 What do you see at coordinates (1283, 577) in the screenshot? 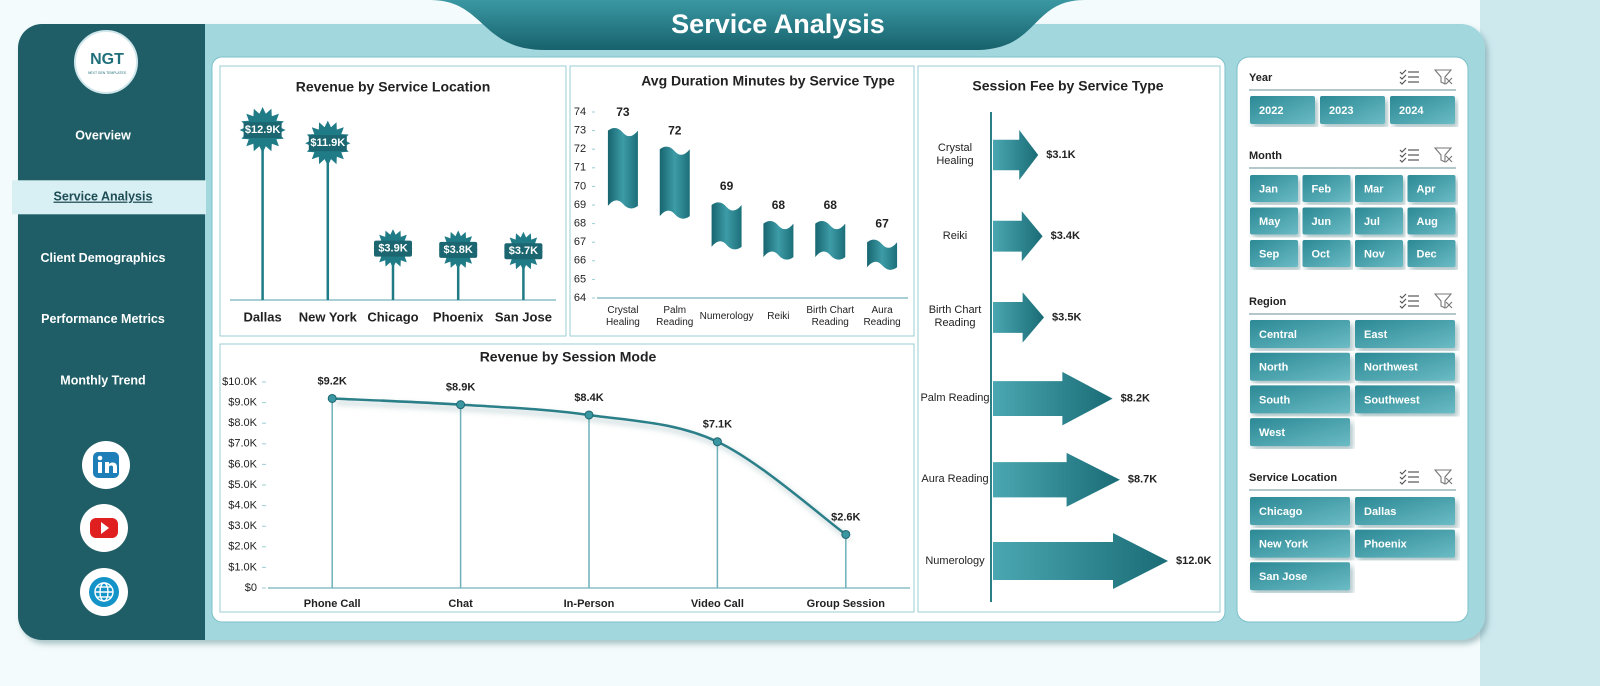
I see `slicer-button-label: San Jose` at bounding box center [1283, 577].